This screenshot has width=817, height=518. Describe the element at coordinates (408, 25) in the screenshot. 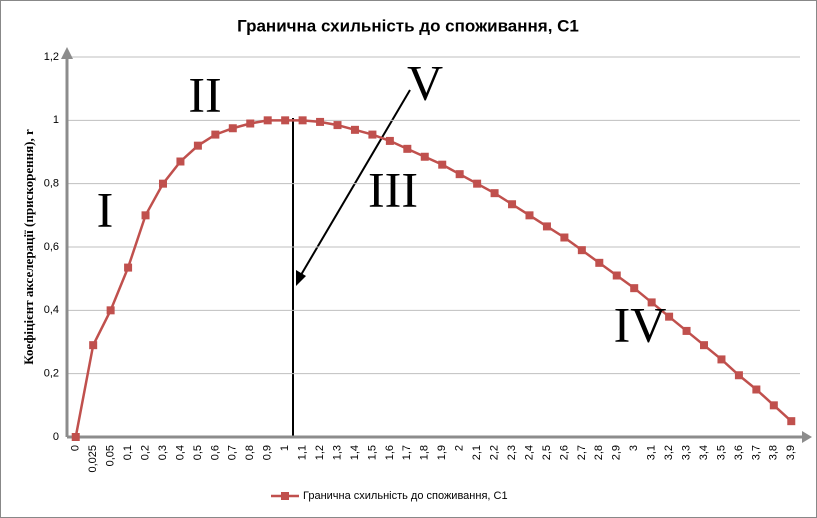

I see `chart-title: Гранична схильність до споживання, С1` at that location.